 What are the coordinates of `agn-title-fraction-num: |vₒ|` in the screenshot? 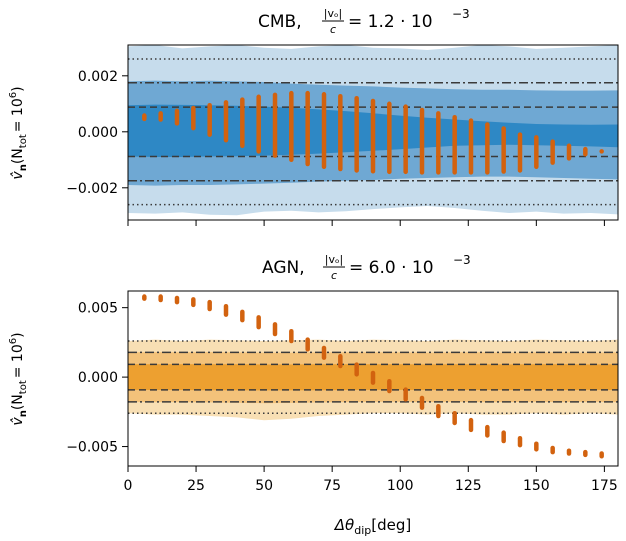 It's located at (334, 259).